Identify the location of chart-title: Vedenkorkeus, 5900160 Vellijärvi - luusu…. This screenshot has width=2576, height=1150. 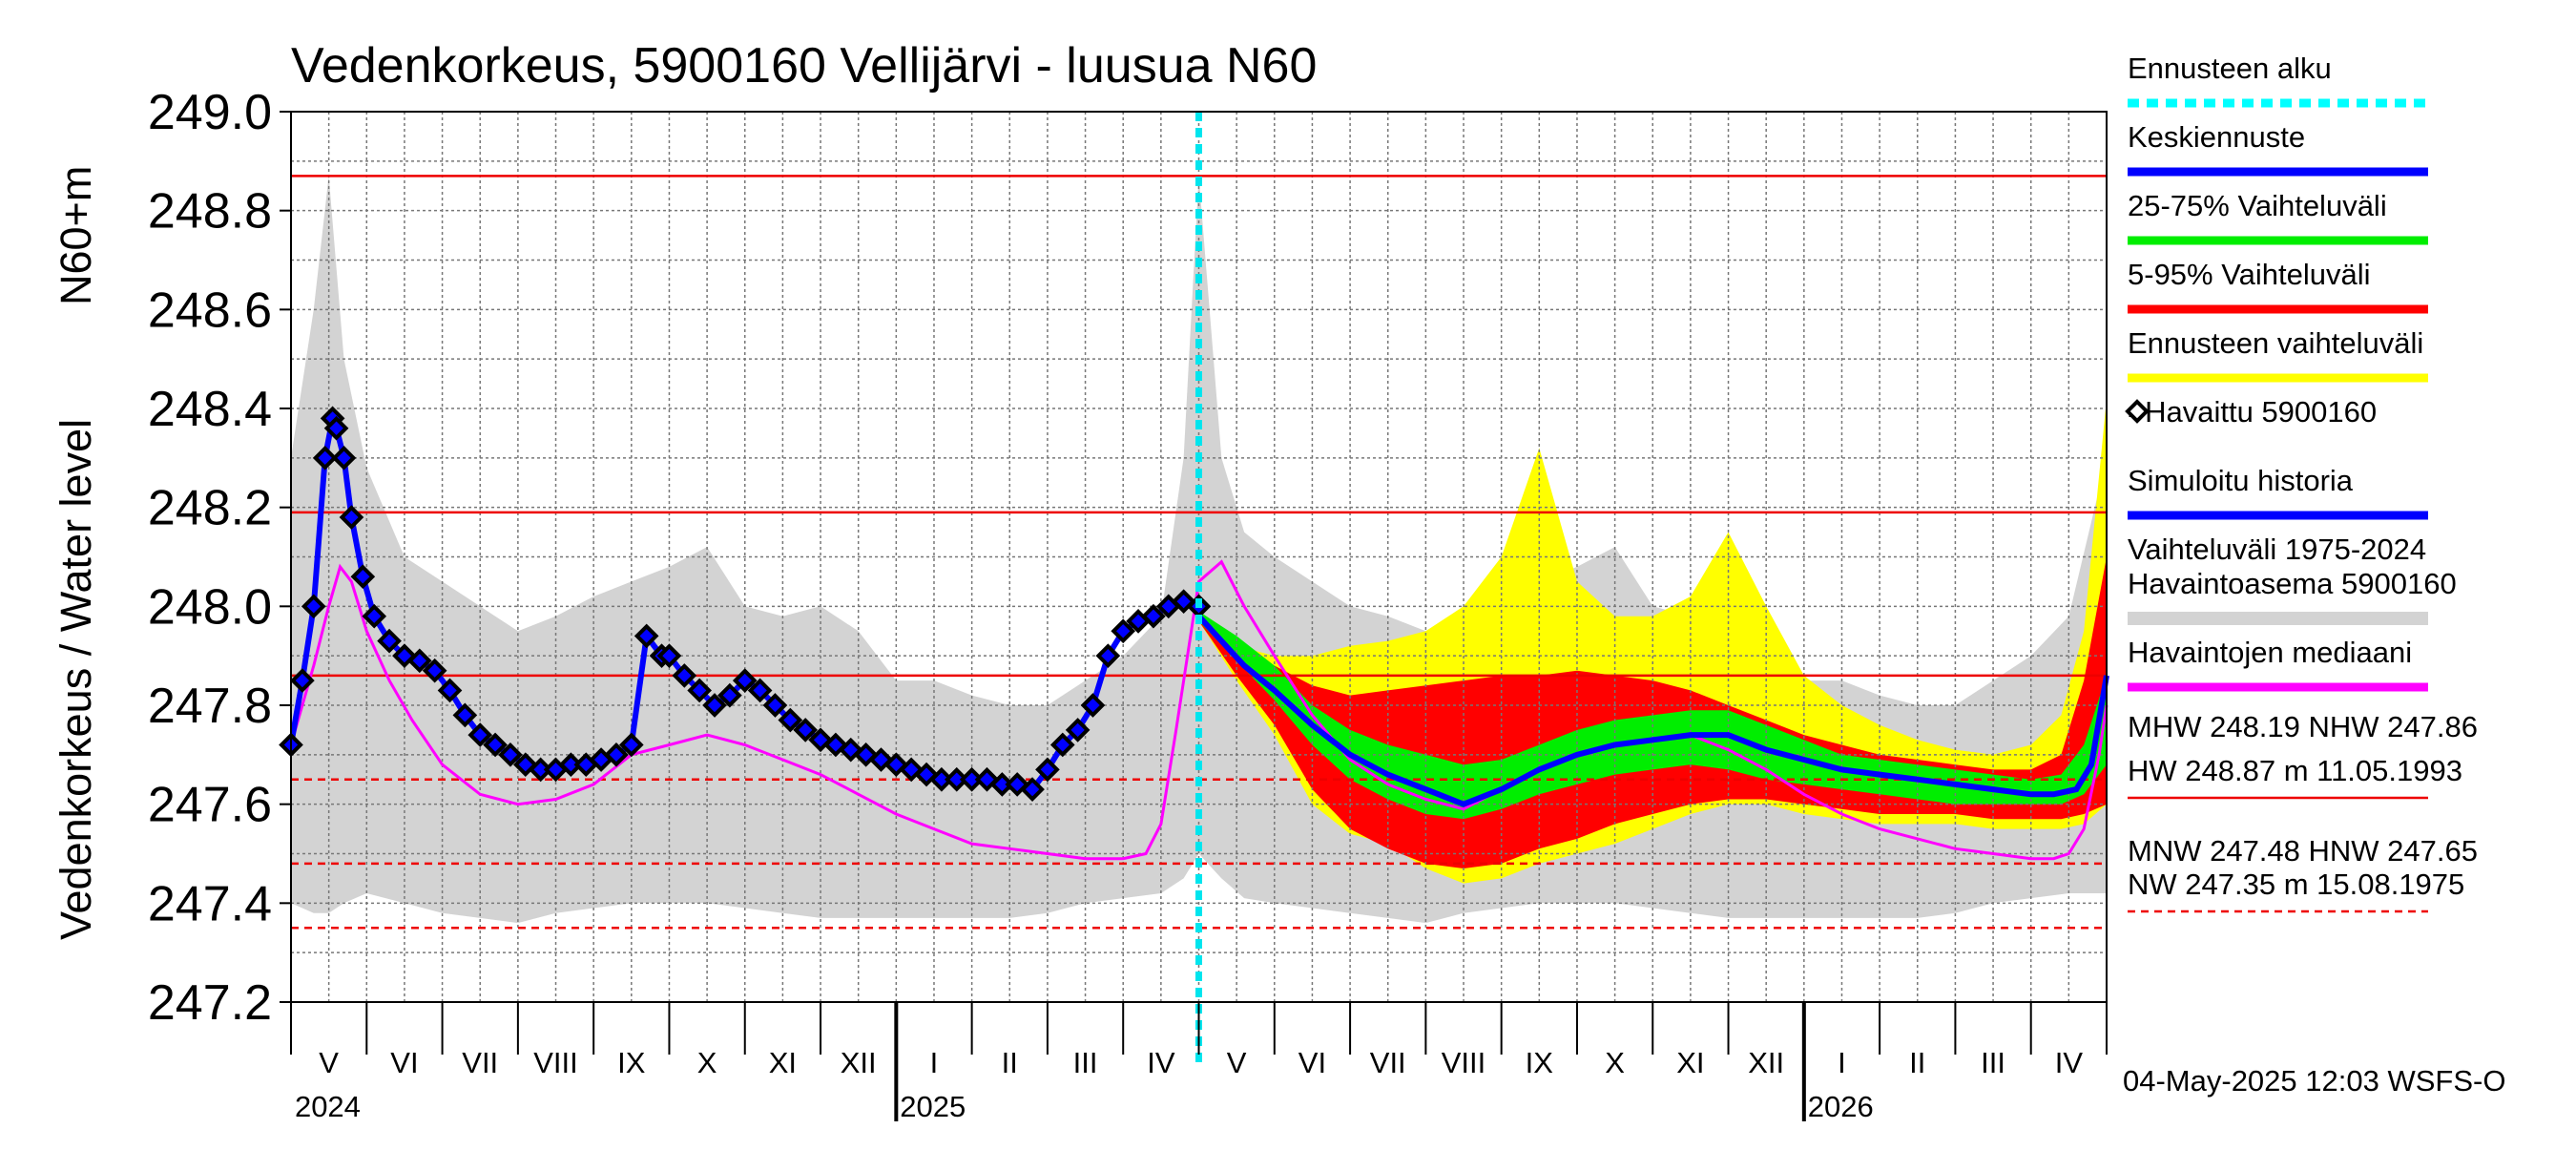
(804, 66).